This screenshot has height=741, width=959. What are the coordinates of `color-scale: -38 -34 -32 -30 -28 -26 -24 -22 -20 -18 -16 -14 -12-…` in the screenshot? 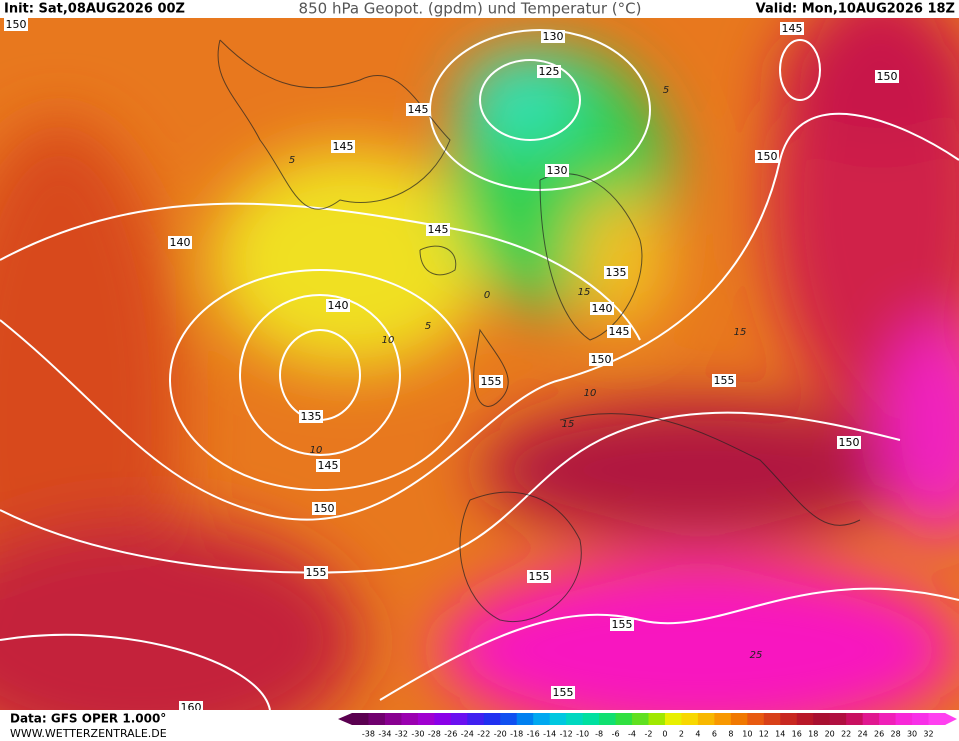 It's located at (647, 726).